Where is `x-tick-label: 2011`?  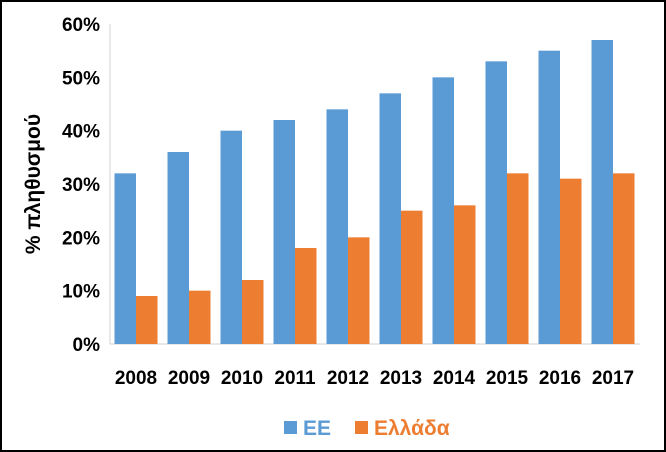 x-tick-label: 2011 is located at coordinates (295, 378).